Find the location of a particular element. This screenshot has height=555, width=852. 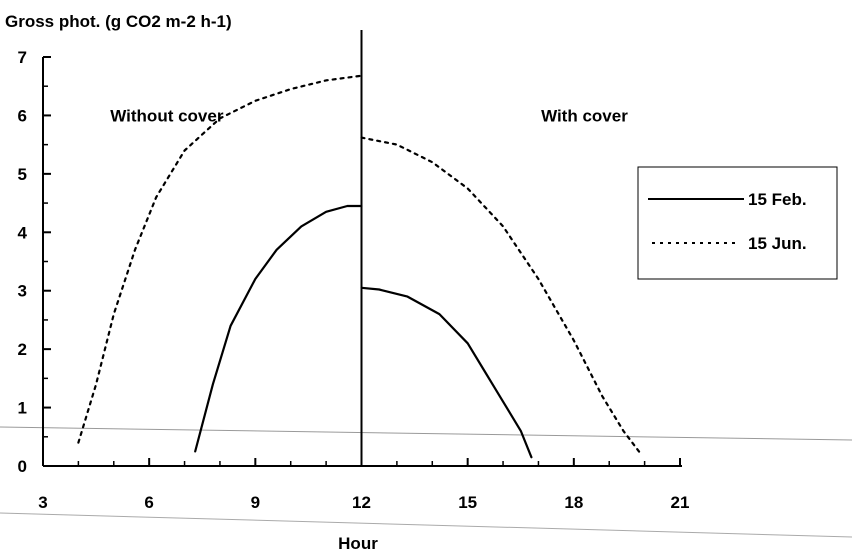

legend-label-15-feb: 15 Feb. is located at coordinates (777, 199).